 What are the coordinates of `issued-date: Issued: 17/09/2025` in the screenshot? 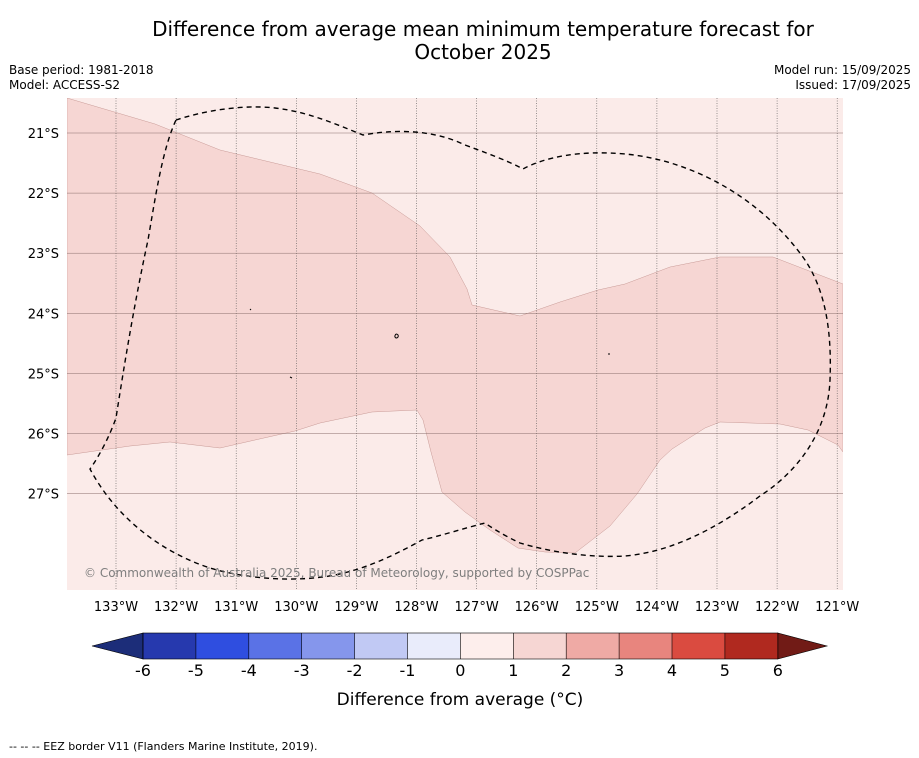 It's located at (853, 85).